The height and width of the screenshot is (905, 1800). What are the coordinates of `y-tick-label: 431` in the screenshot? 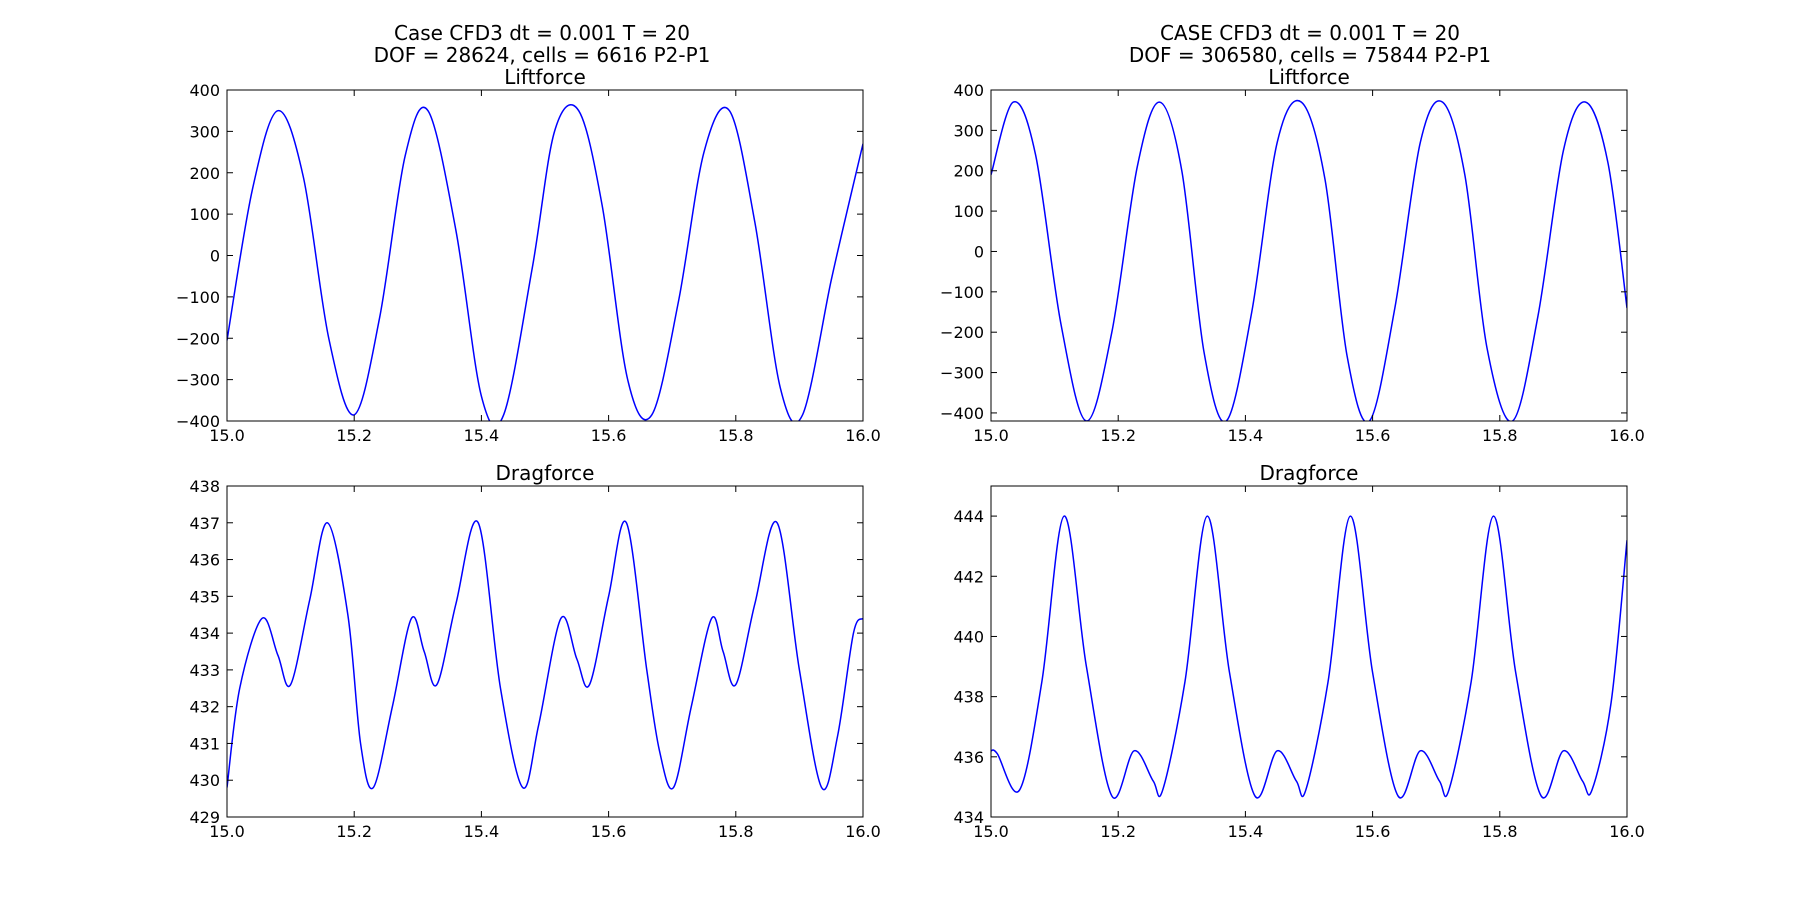 It's located at (204, 743).